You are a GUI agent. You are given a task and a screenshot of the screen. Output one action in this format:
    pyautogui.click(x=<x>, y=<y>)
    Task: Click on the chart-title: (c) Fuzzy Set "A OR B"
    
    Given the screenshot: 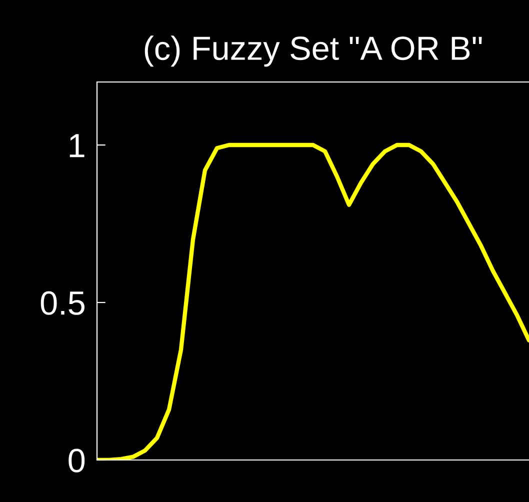 What is the action you would take?
    pyautogui.click(x=313, y=51)
    